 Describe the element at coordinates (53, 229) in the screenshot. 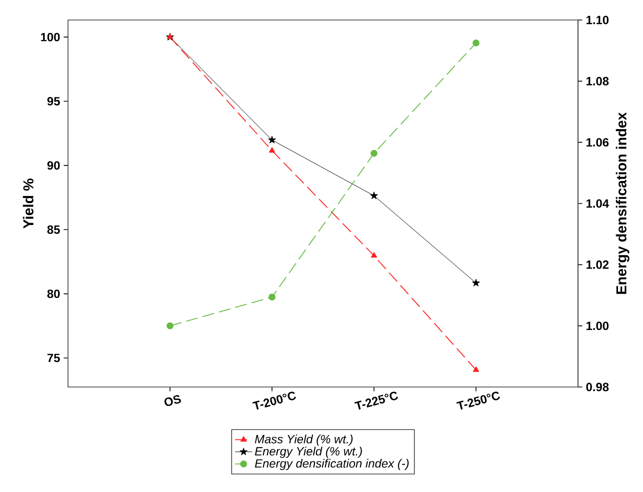

I see `y-tick-label: 85` at that location.